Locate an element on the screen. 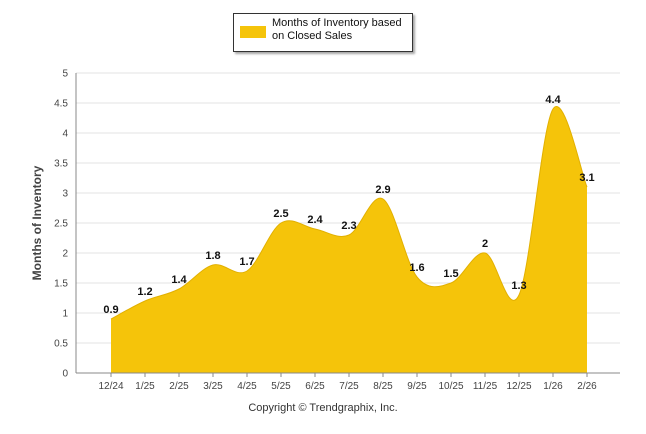 The image size is (646, 434). x-tick-label: 9/25 is located at coordinates (417, 386).